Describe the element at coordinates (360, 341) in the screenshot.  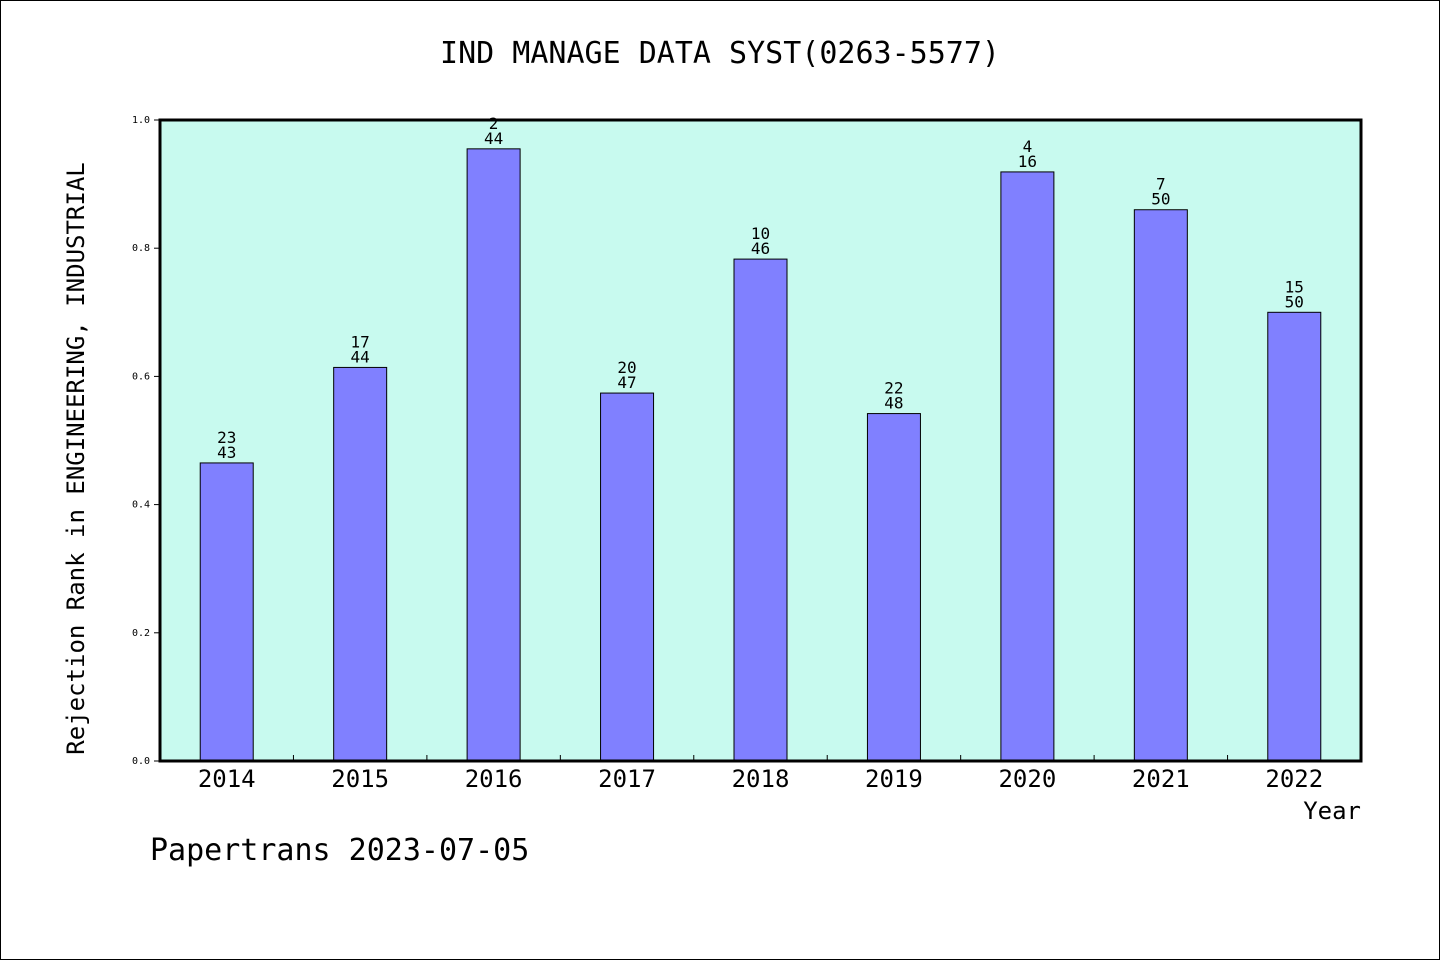
I see `bar-rank-label: 17` at that location.